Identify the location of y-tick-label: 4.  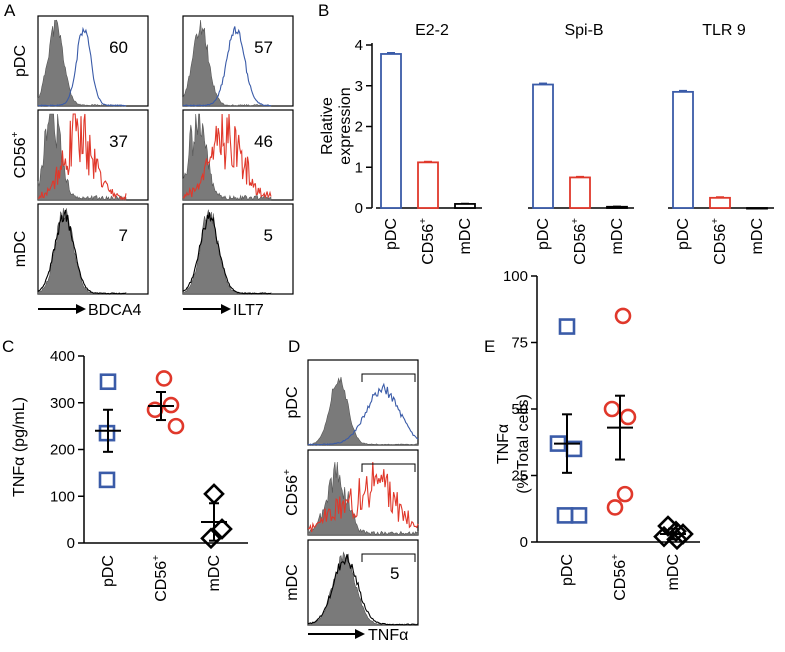
(359, 45).